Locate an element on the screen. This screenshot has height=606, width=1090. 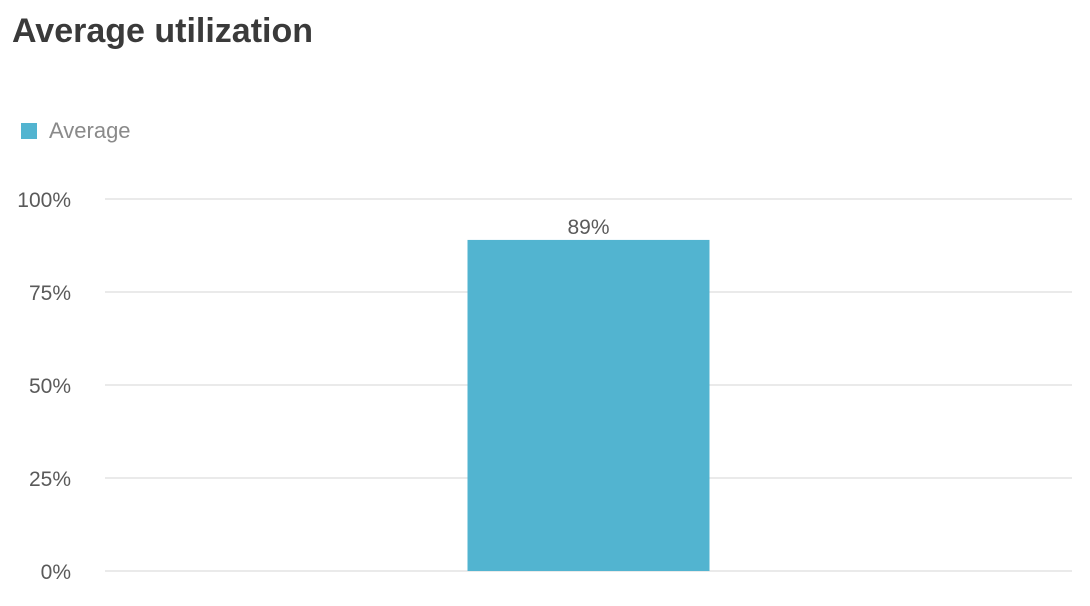
y-tick-label: 75% is located at coordinates (50, 293).